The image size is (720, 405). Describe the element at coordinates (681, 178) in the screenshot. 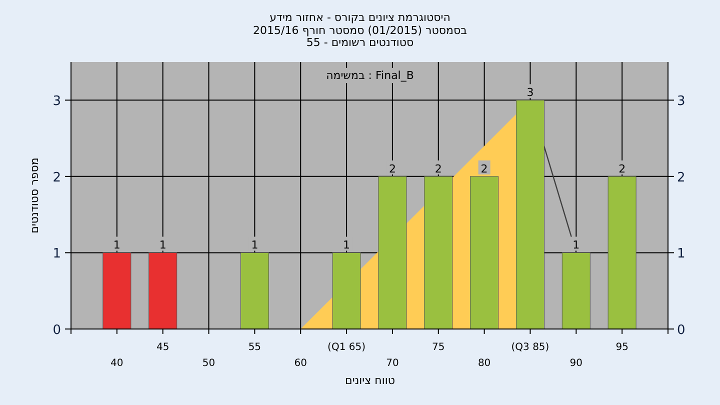

I see `y2-tick-label: 2` at that location.